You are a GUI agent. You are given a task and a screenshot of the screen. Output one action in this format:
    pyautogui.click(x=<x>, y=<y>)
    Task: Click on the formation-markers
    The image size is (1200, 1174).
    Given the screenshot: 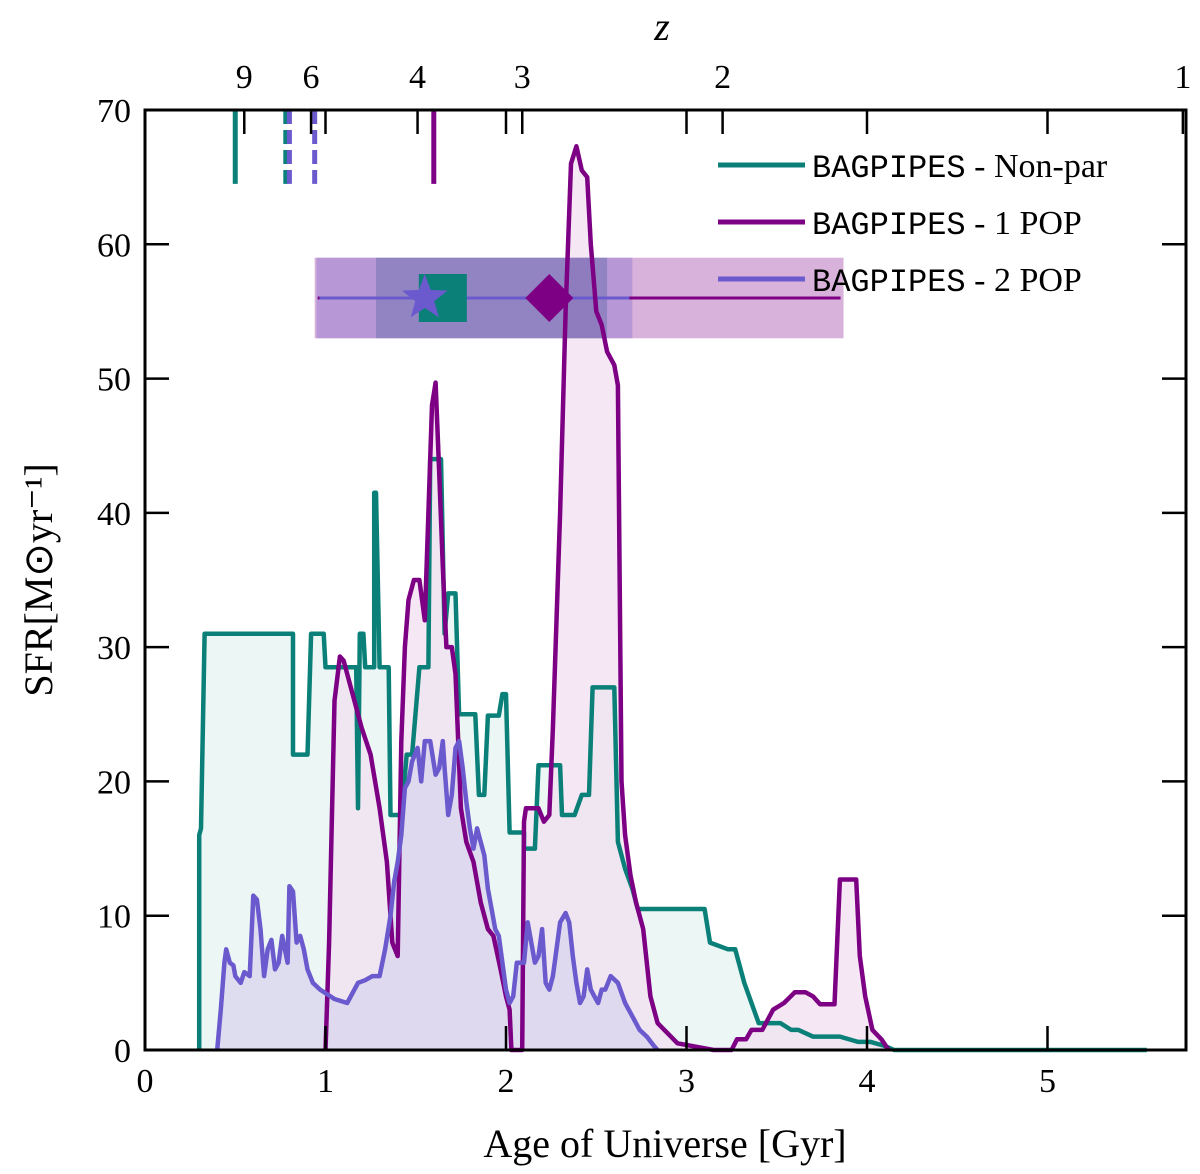 What is the action you would take?
    pyautogui.click(x=487, y=298)
    